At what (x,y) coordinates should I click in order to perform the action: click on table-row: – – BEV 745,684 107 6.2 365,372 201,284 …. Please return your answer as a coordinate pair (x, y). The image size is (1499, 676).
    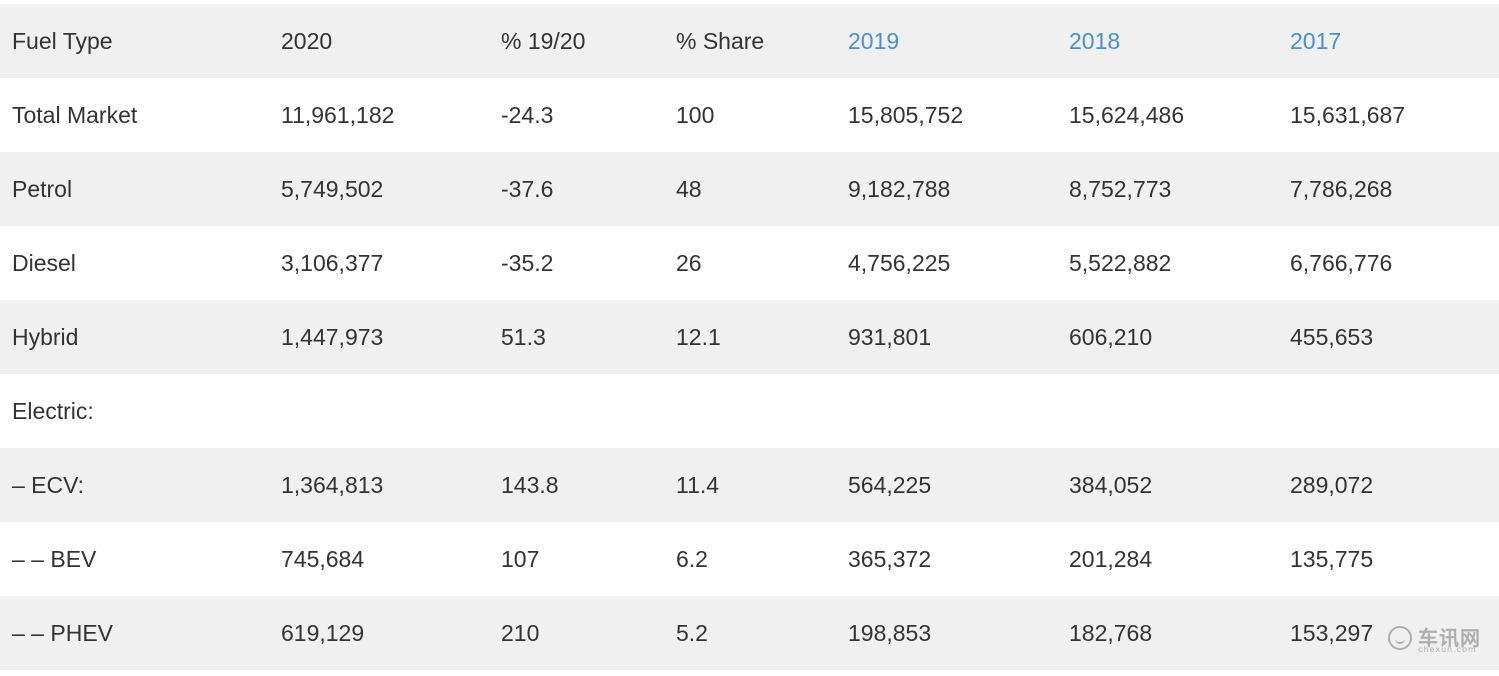
    Looking at the image, I should click on (749, 559).